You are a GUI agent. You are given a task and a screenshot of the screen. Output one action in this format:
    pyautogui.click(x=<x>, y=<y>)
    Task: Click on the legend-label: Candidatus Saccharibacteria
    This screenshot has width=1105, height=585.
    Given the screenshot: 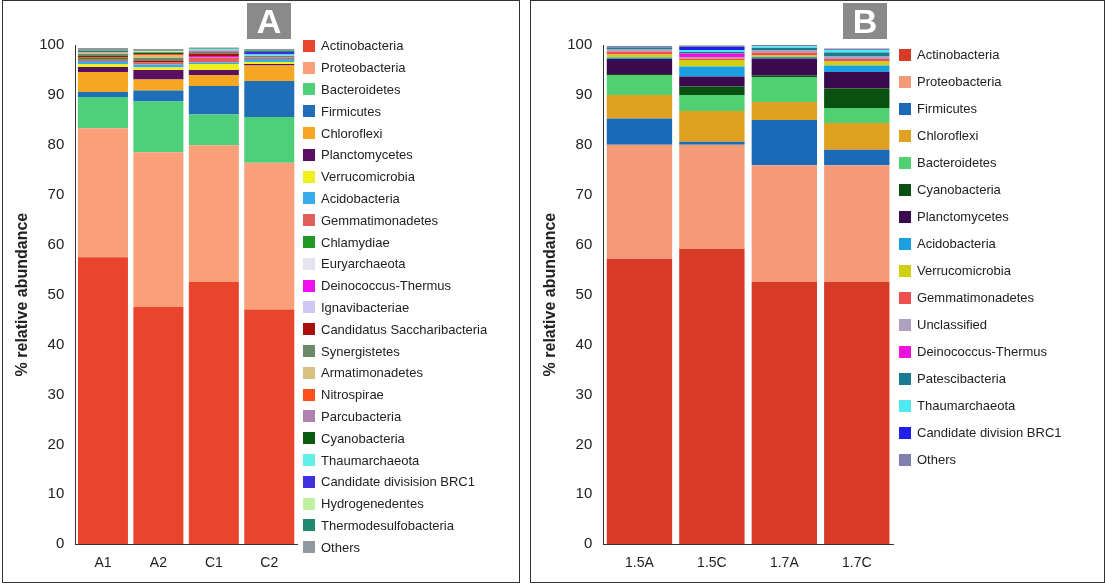 What is the action you would take?
    pyautogui.click(x=404, y=329)
    